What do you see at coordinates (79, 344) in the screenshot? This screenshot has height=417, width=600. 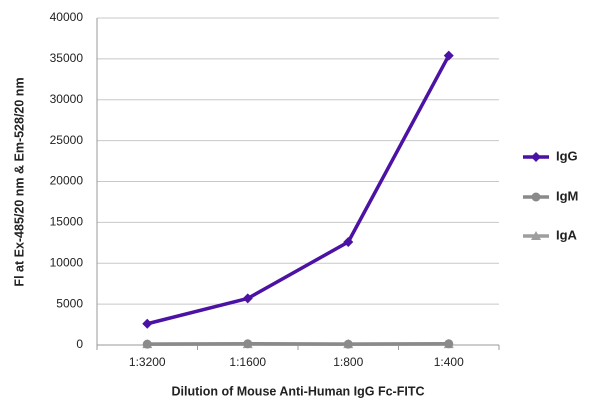 I see `y-tick-label: 0` at bounding box center [79, 344].